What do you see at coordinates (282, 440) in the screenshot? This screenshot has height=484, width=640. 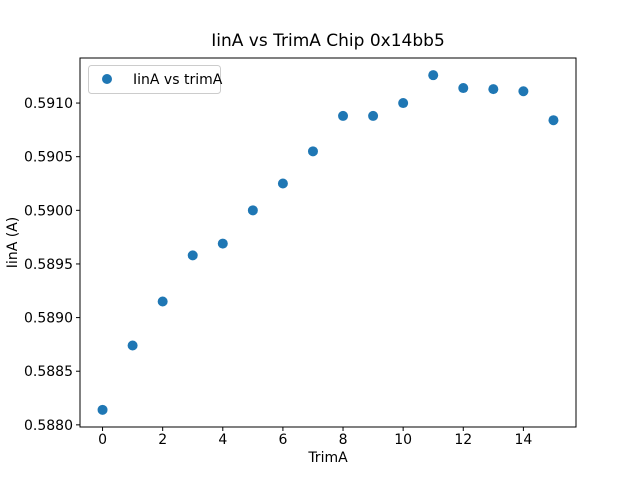 I see `x-tick-label: 6` at bounding box center [282, 440].